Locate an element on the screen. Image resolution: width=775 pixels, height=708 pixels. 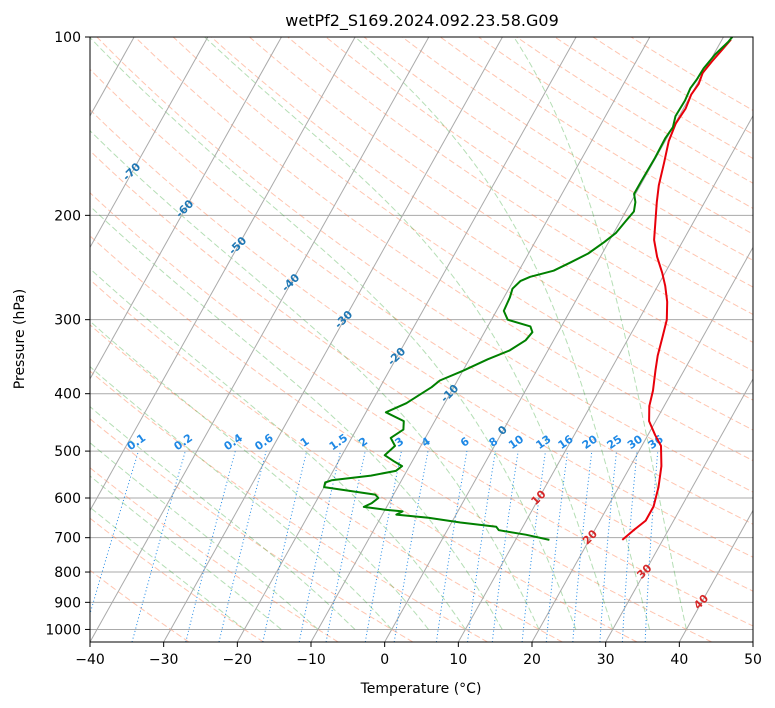
mixing-ratio-label: 30 is located at coordinates (635, 442).